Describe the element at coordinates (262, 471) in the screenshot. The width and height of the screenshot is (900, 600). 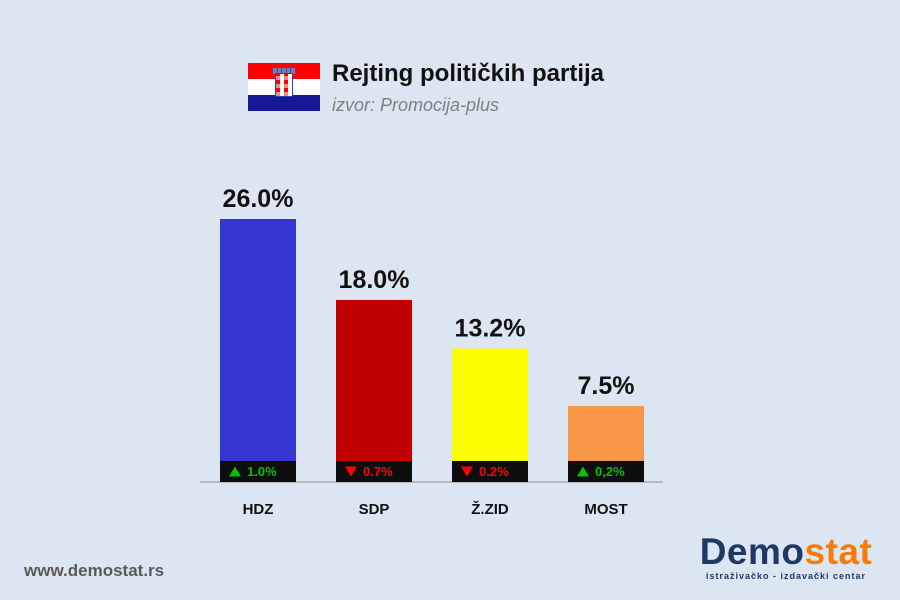
I see `change-label-hdz: 1.0%` at that location.